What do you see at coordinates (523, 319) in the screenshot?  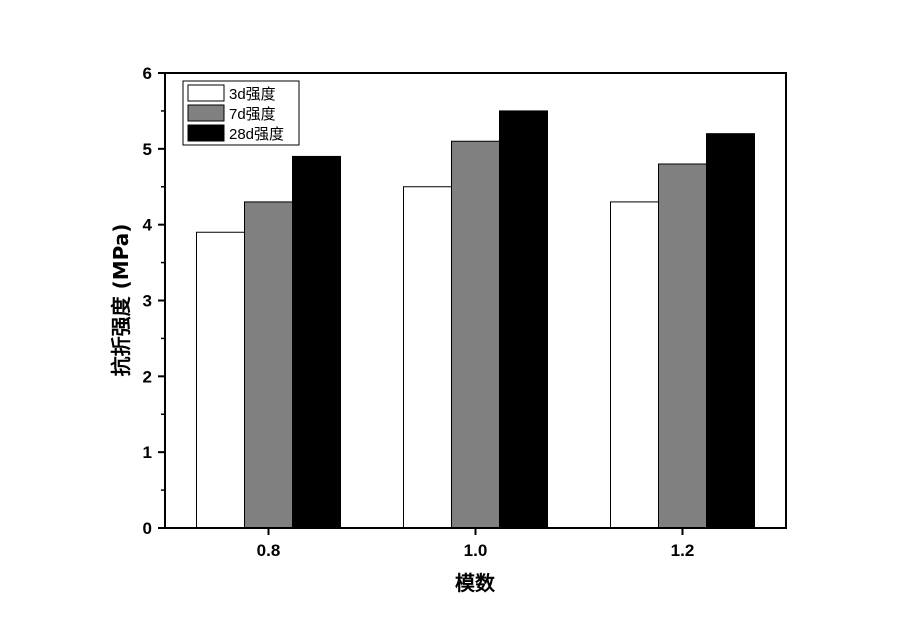 I see `bar-28d强度-1.0` at bounding box center [523, 319].